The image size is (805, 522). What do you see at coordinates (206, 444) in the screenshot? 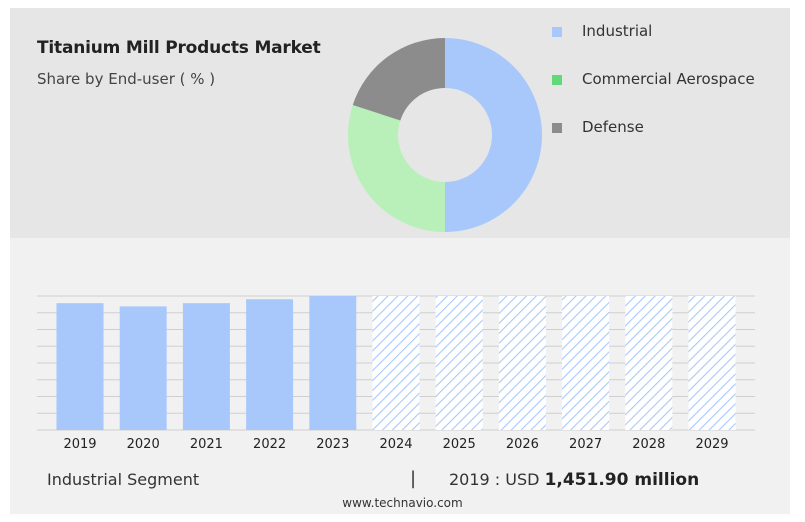
I see `tick-label-2021: 2021` at bounding box center [206, 444].